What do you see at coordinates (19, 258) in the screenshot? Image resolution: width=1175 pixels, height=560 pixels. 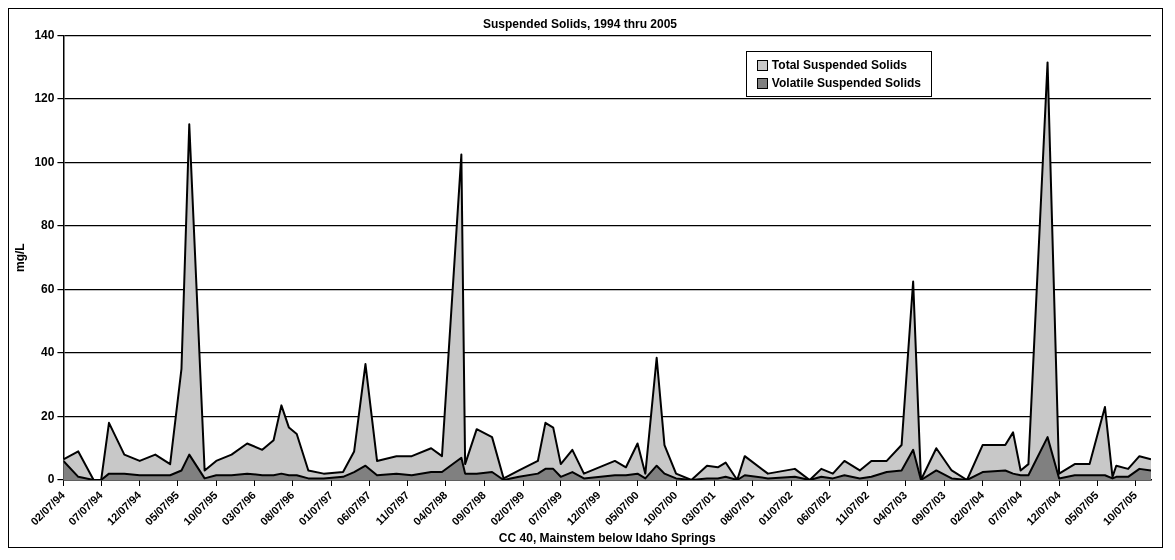 I see `y-axis-title: mg/L` at bounding box center [19, 258].